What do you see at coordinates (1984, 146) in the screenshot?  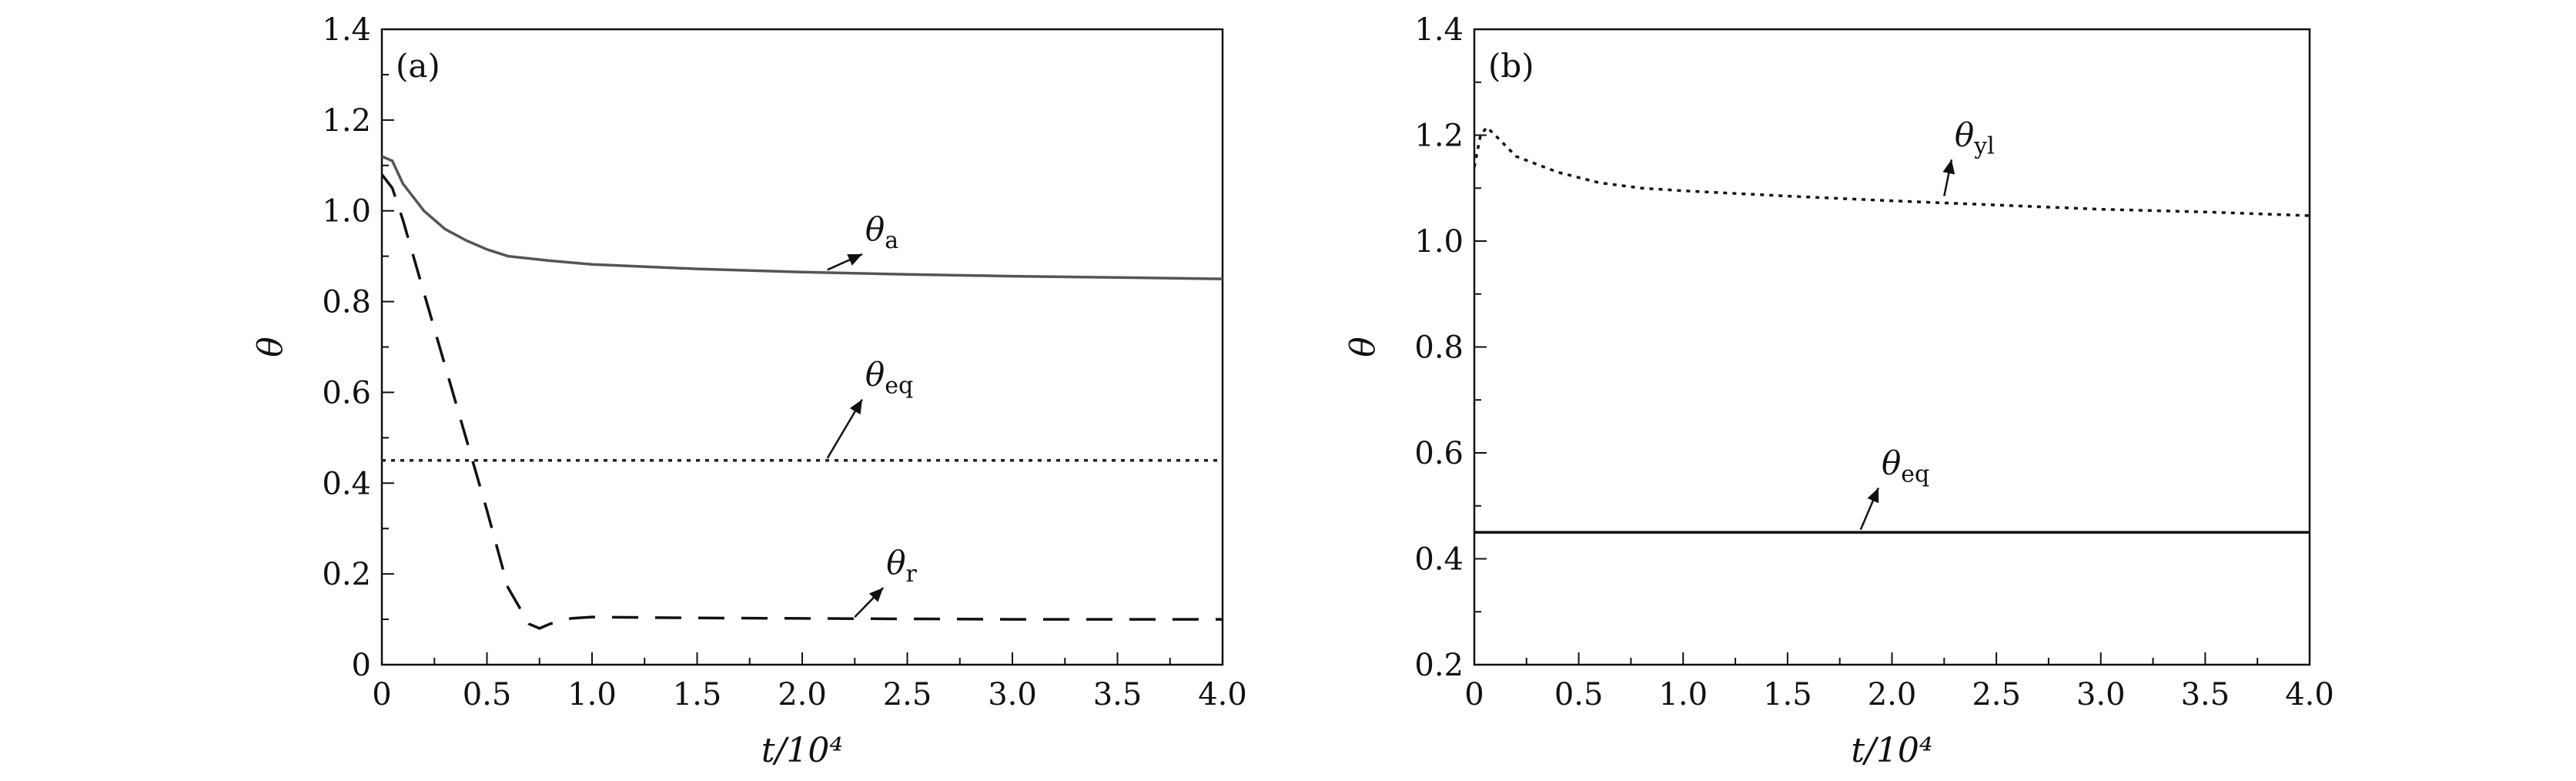 I see `annotation-subscript: yl` at bounding box center [1984, 146].